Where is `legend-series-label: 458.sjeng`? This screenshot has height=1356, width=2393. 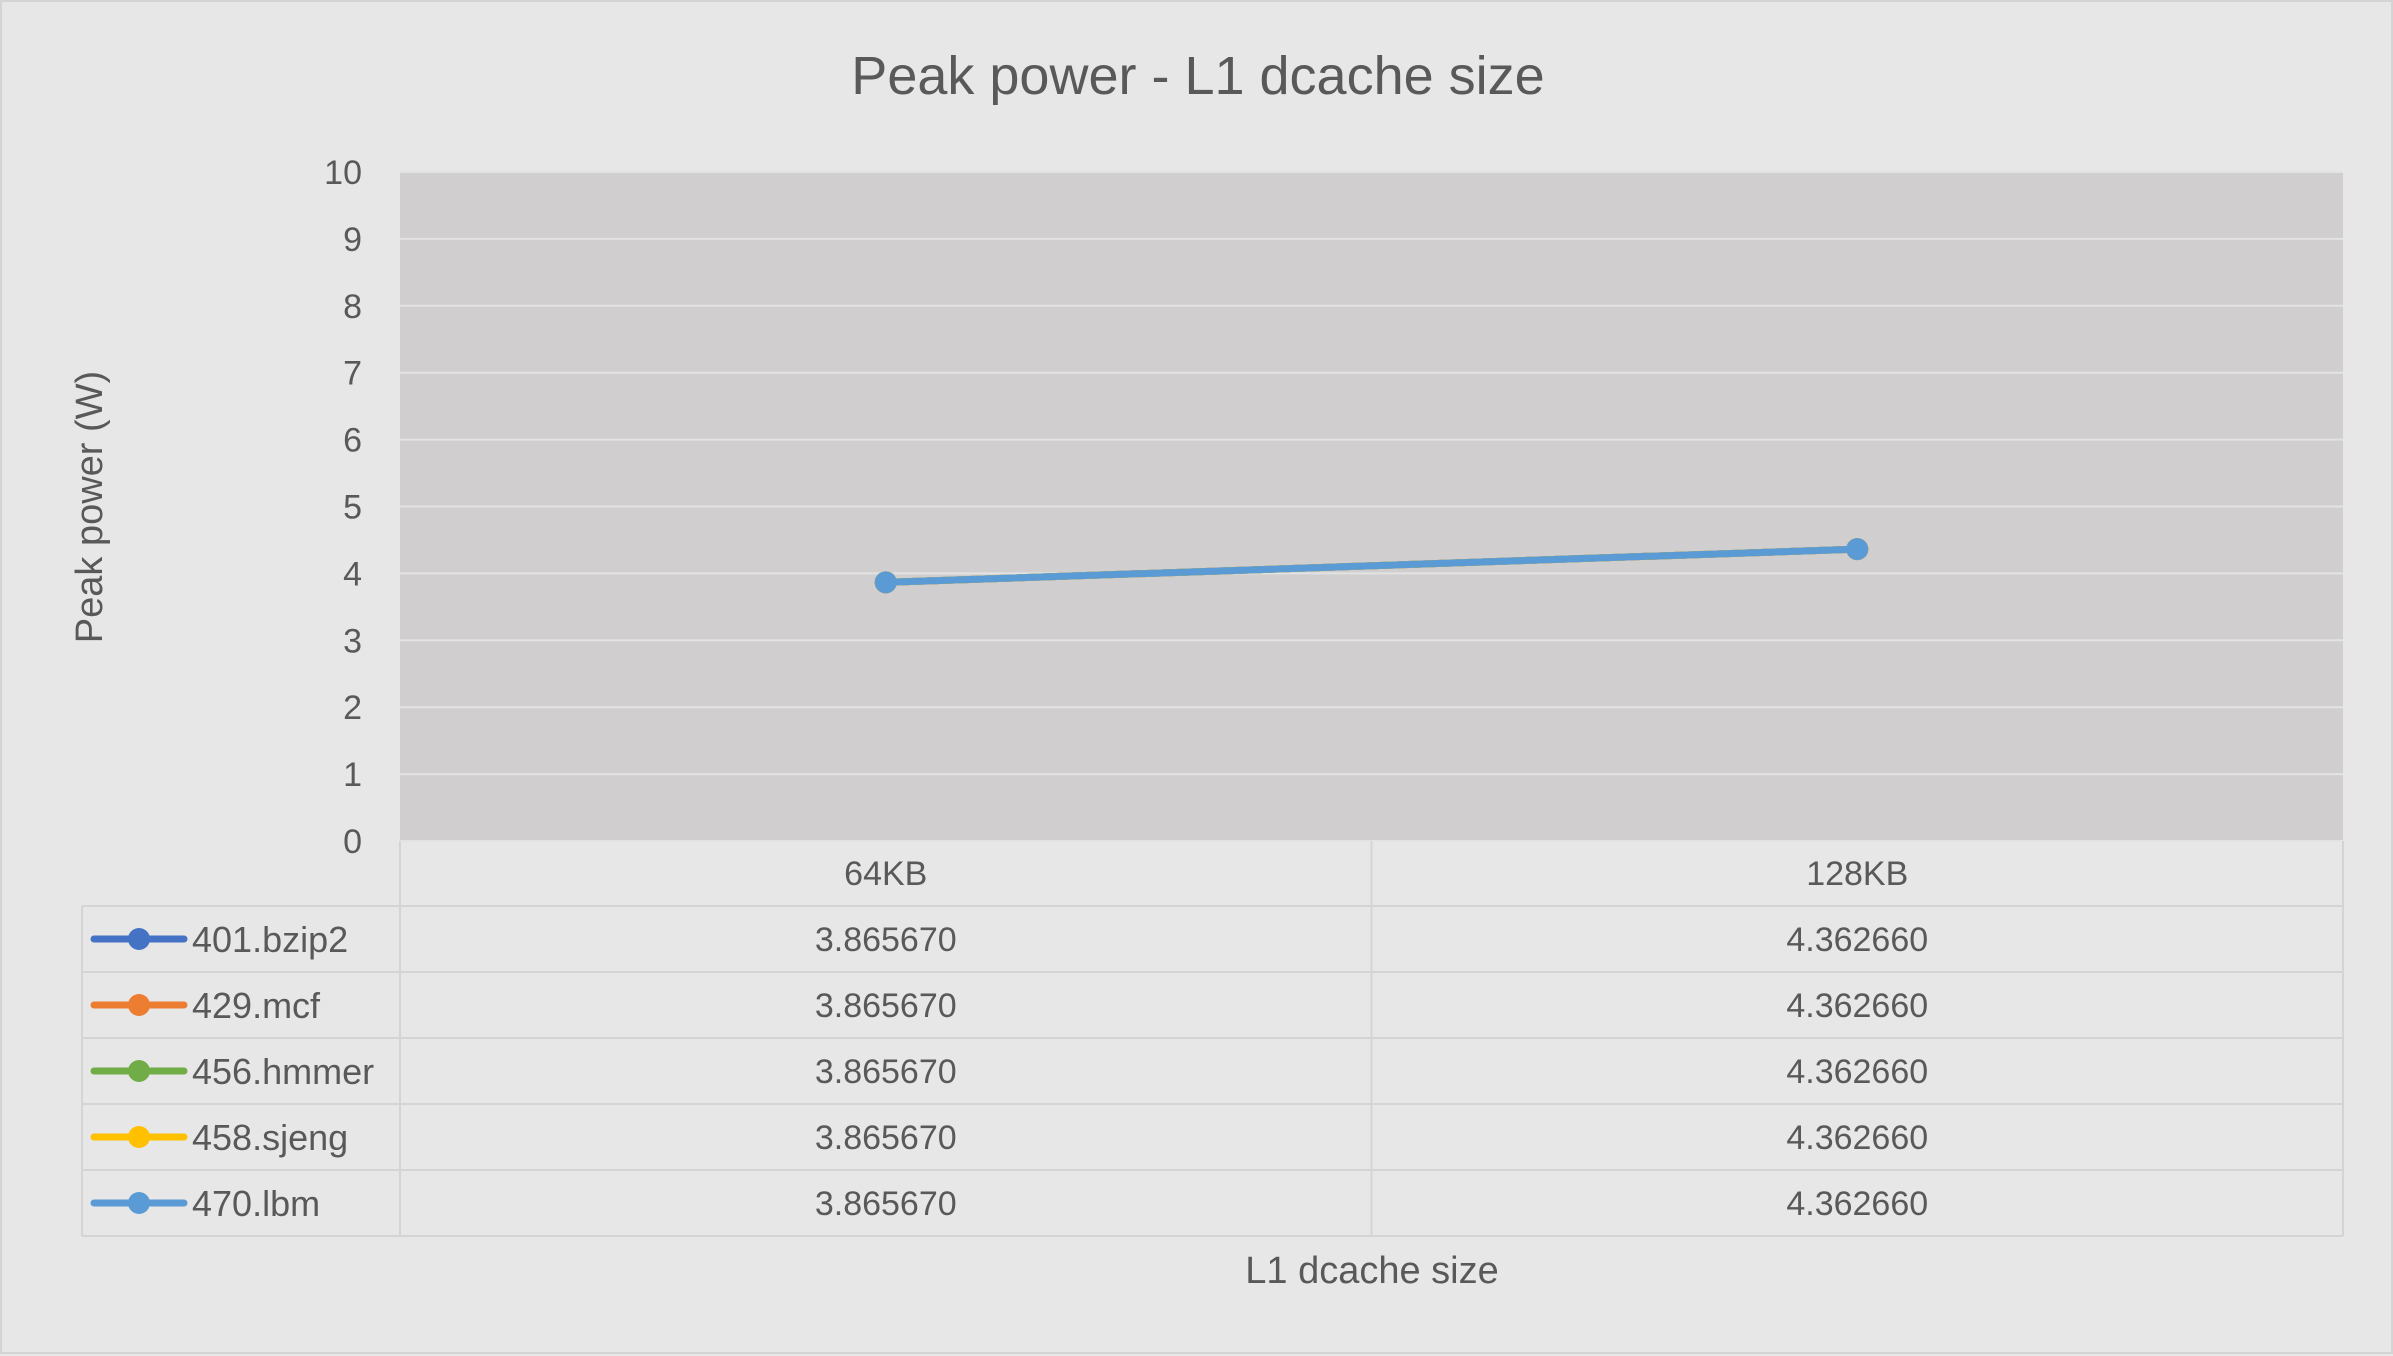 legend-series-label: 458.sjeng is located at coordinates (270, 1137).